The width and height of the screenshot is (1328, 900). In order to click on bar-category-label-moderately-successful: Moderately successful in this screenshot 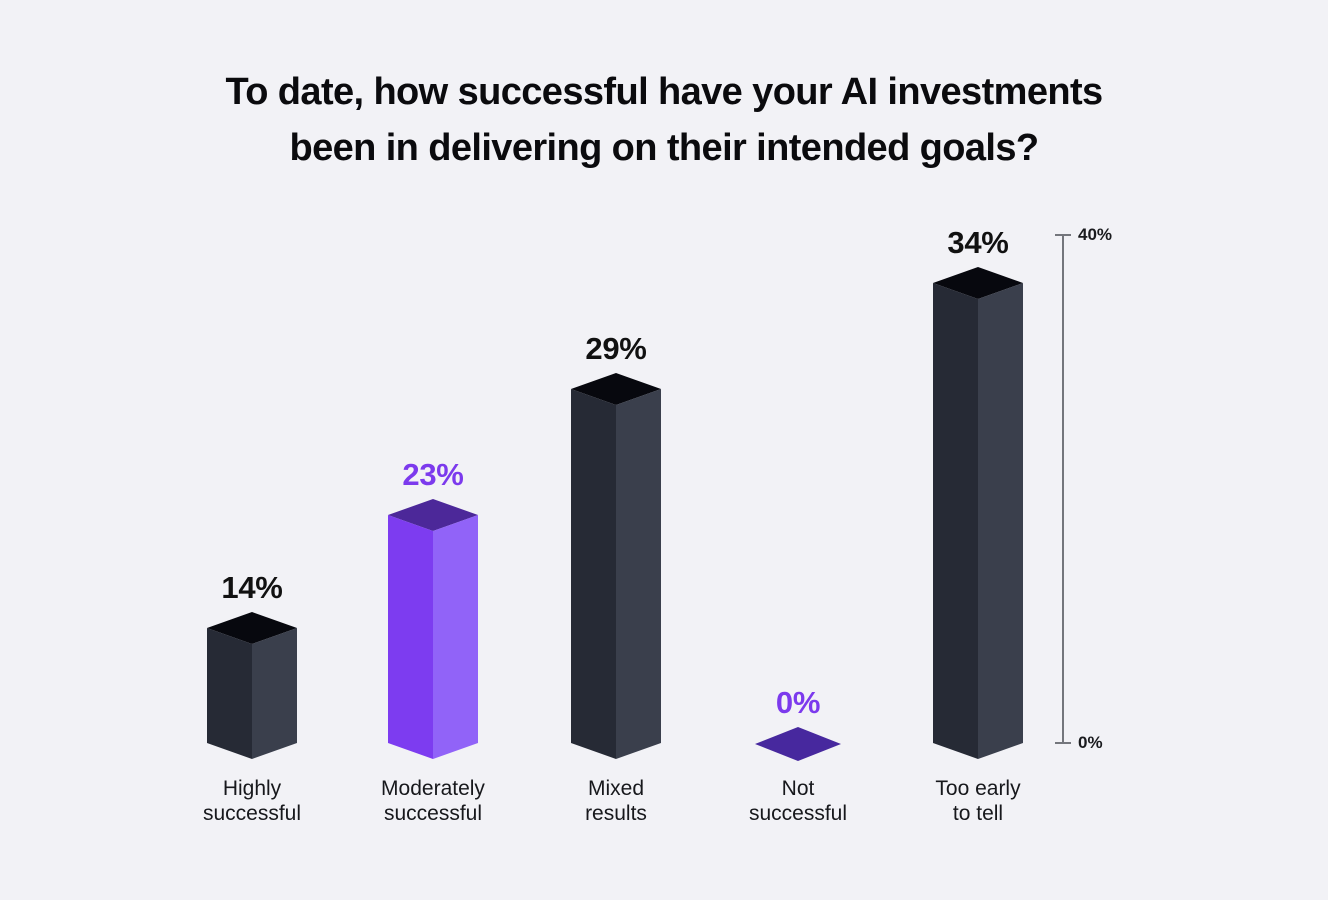, I will do `click(433, 801)`.